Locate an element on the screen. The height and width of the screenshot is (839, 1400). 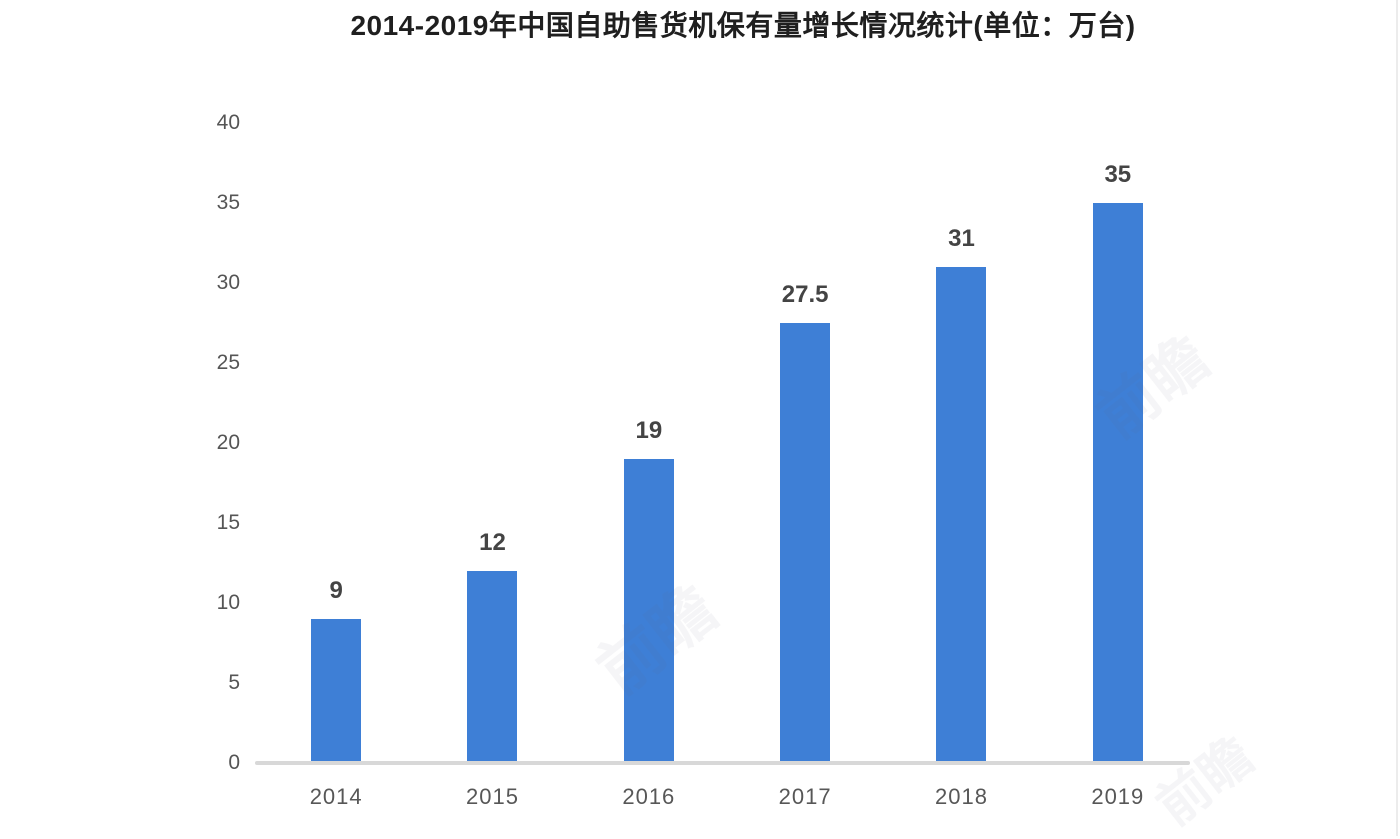
y-tick-label: 15 is located at coordinates (228, 522).